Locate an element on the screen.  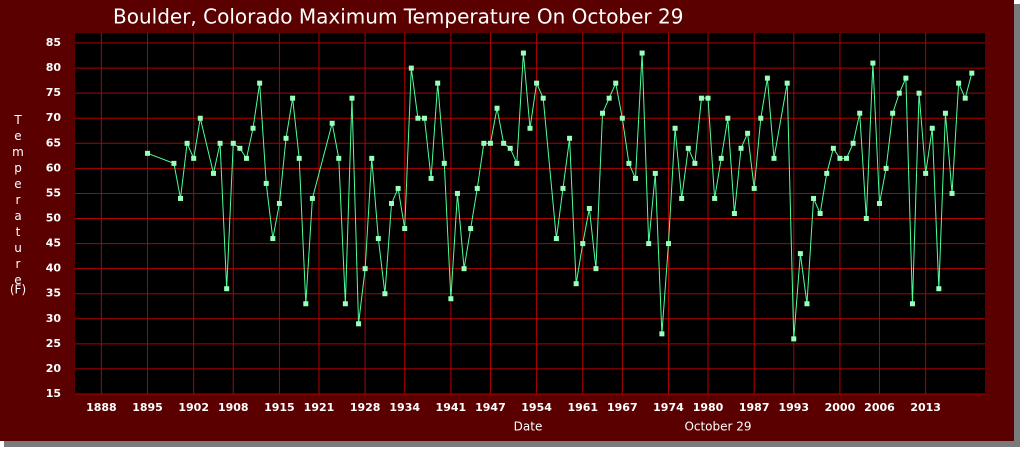
x-tick-label: 1961 is located at coordinates (582, 407).